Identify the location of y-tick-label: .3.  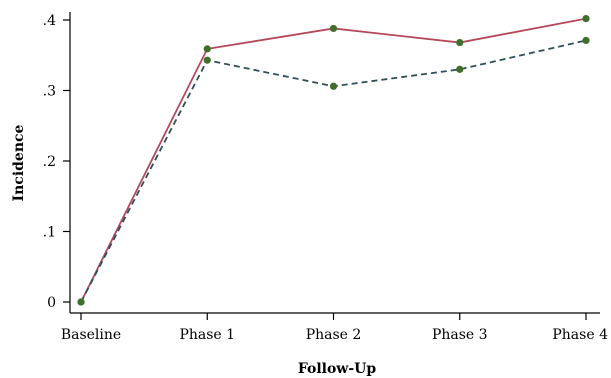
(49, 92).